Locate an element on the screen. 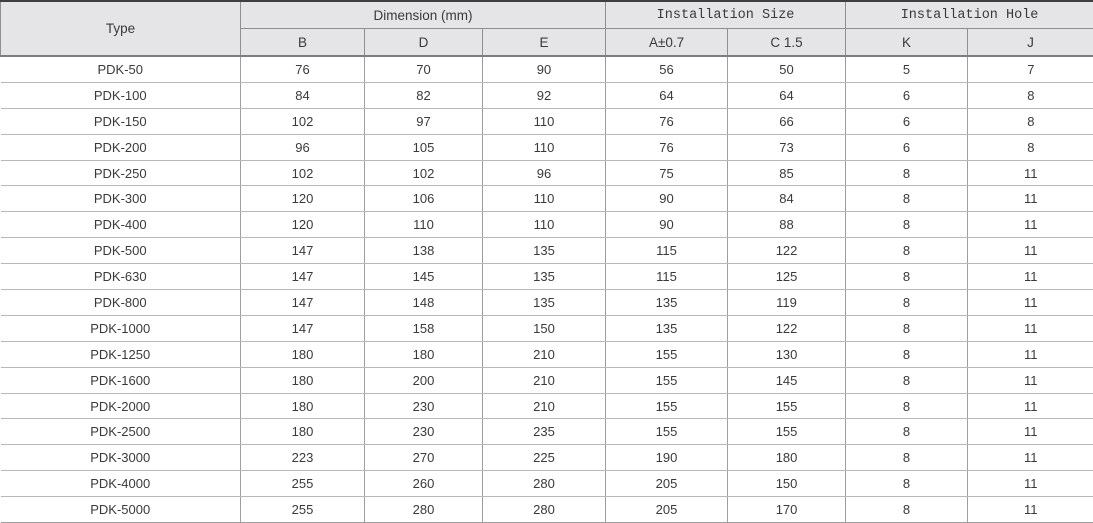 The image size is (1093, 523). header-col-e: E is located at coordinates (544, 43).